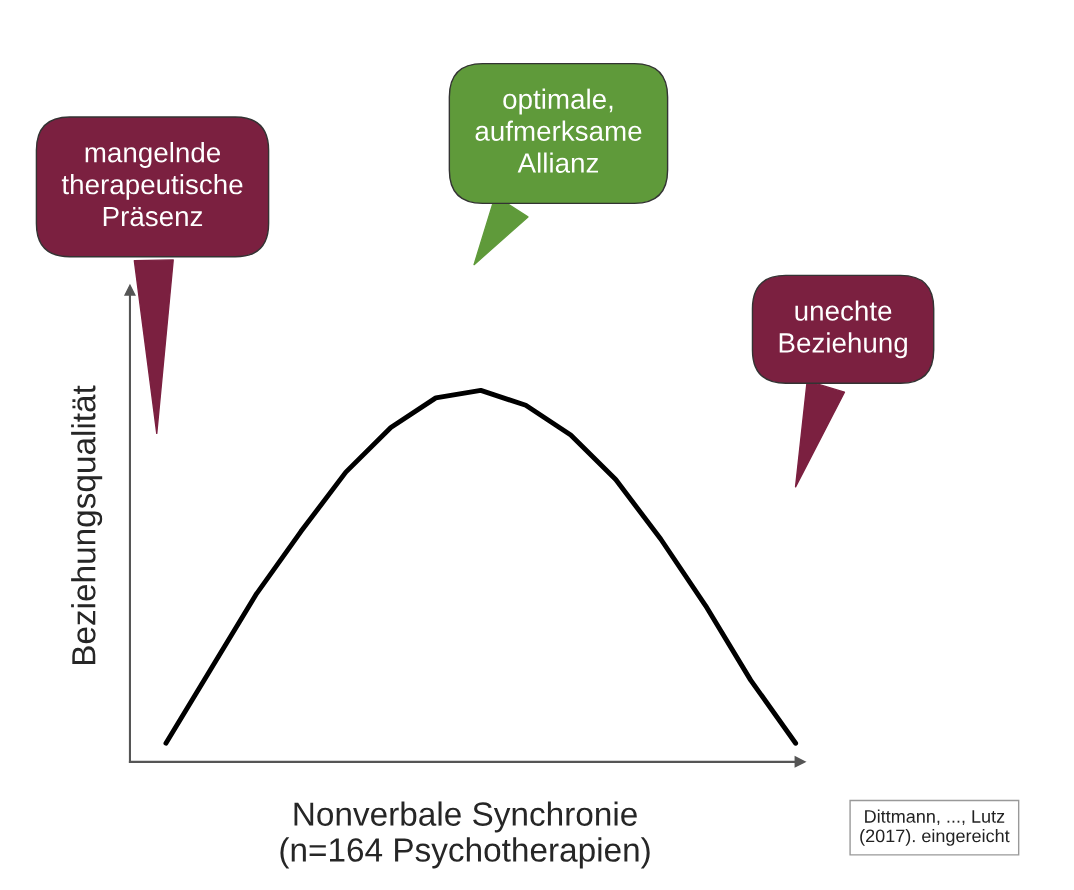  I want to click on text: Dittmann, ..., Lutz (2017). eingereicht, so click(935, 827).